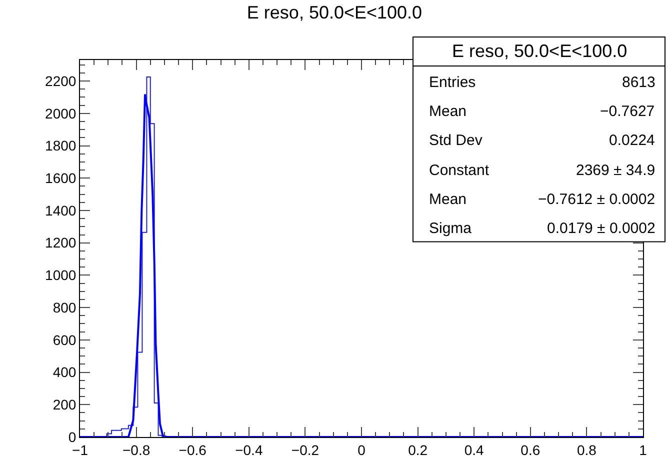 The width and height of the screenshot is (669, 475). What do you see at coordinates (530, 450) in the screenshot?
I see `x-tick-label: 0.6` at bounding box center [530, 450].